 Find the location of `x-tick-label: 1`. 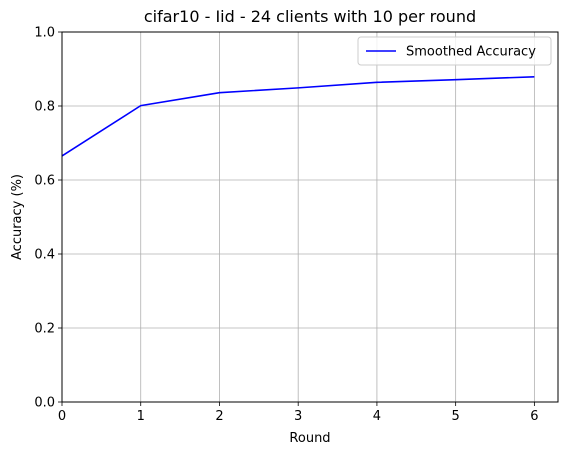

x-tick-label: 1 is located at coordinates (141, 416).